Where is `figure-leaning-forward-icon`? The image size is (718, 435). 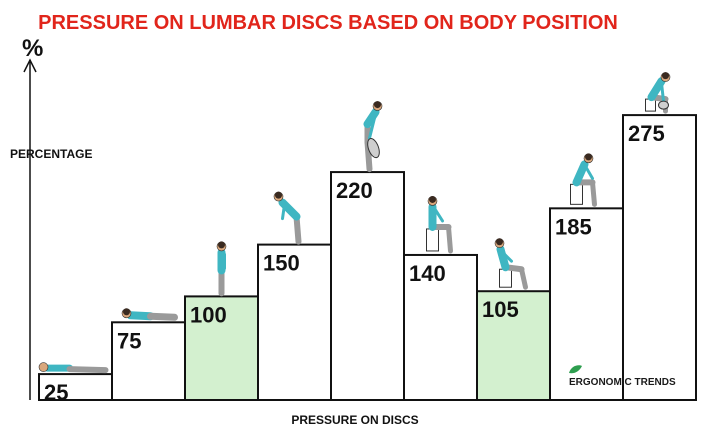 figure-leaning-forward-icon is located at coordinates (287, 218).